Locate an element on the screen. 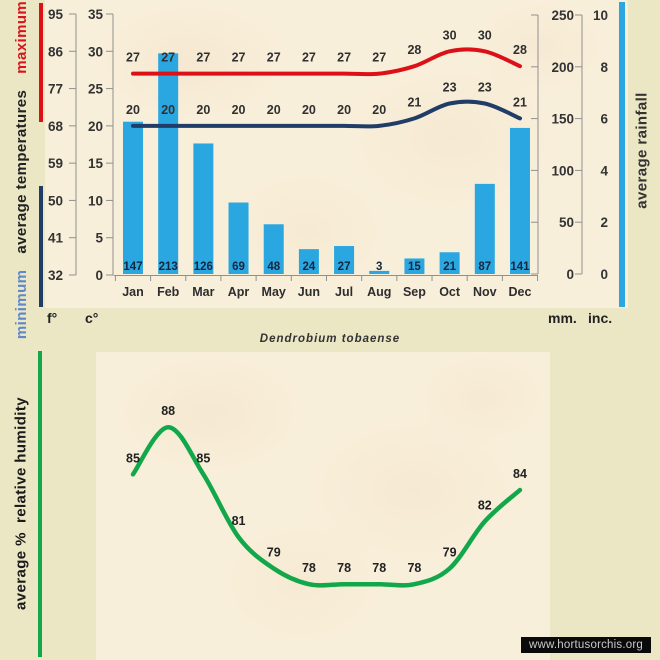 This screenshot has height=660, width=660. fahrenheit-unit-label: f° is located at coordinates (52, 318).